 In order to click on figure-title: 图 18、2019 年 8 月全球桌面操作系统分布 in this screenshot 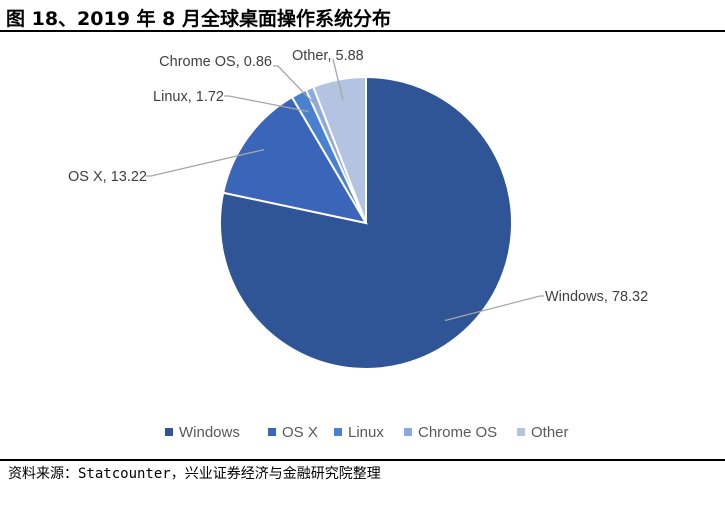, I will do `click(199, 19)`.